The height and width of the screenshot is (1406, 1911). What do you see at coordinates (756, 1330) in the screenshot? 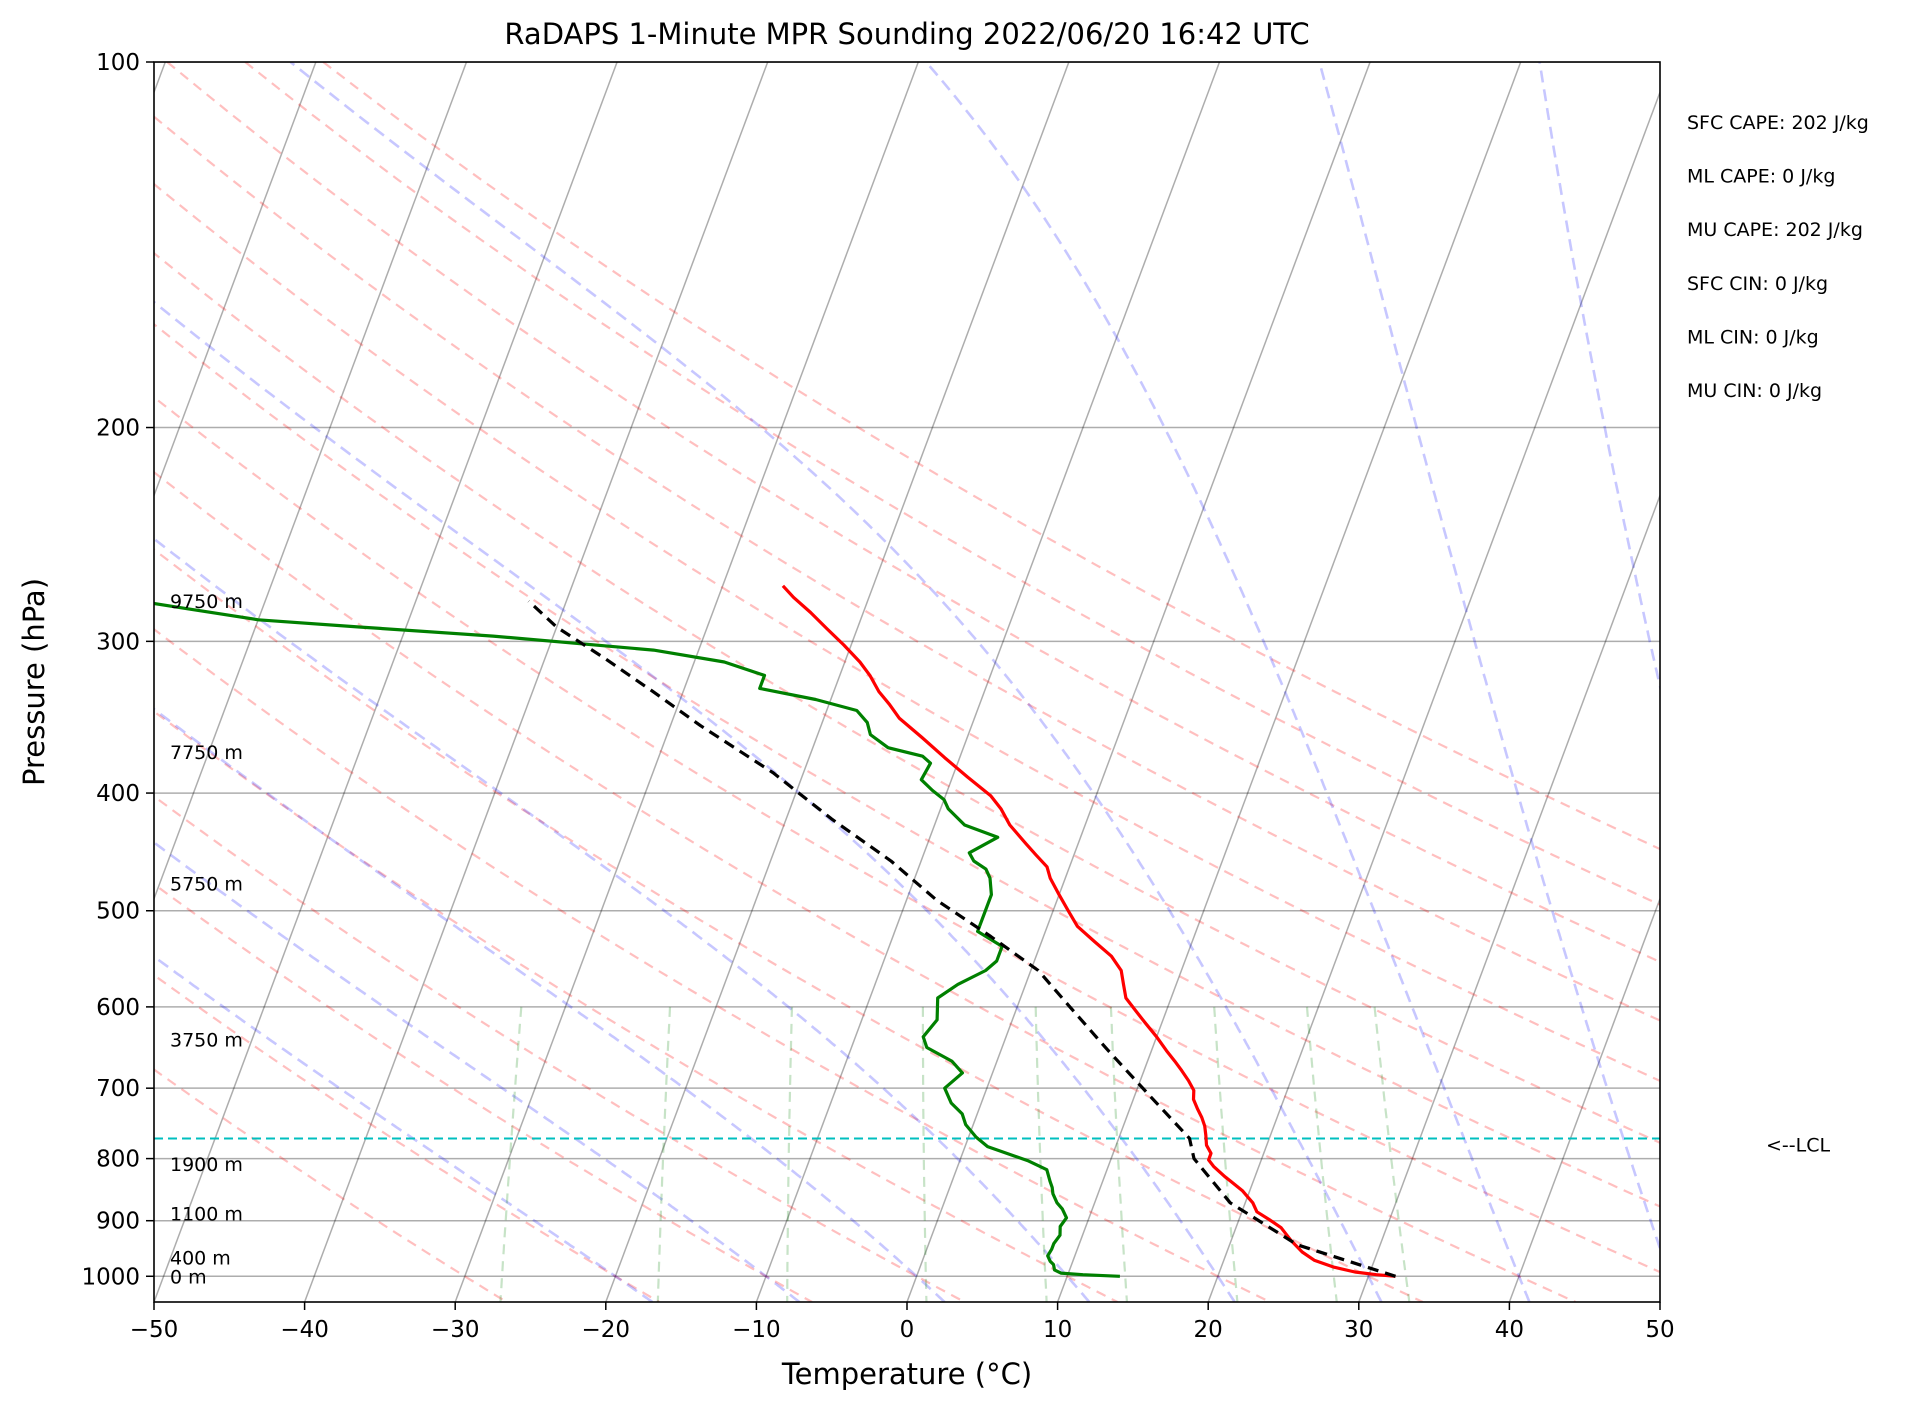
I see `x-tick-label: −10` at bounding box center [756, 1330].